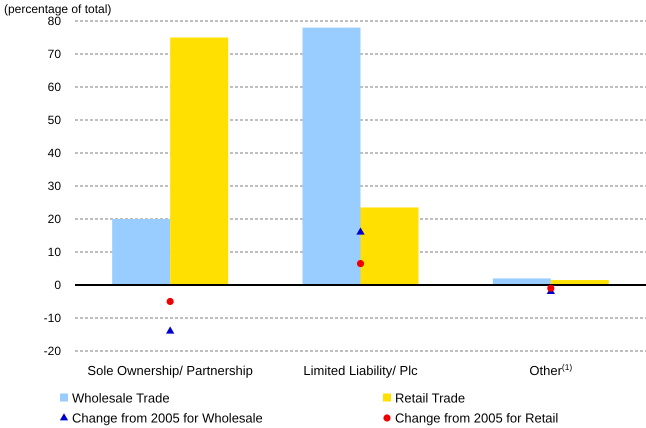 The image size is (646, 428). What do you see at coordinates (58, 285) in the screenshot?
I see `y-tick-label: 0` at bounding box center [58, 285].